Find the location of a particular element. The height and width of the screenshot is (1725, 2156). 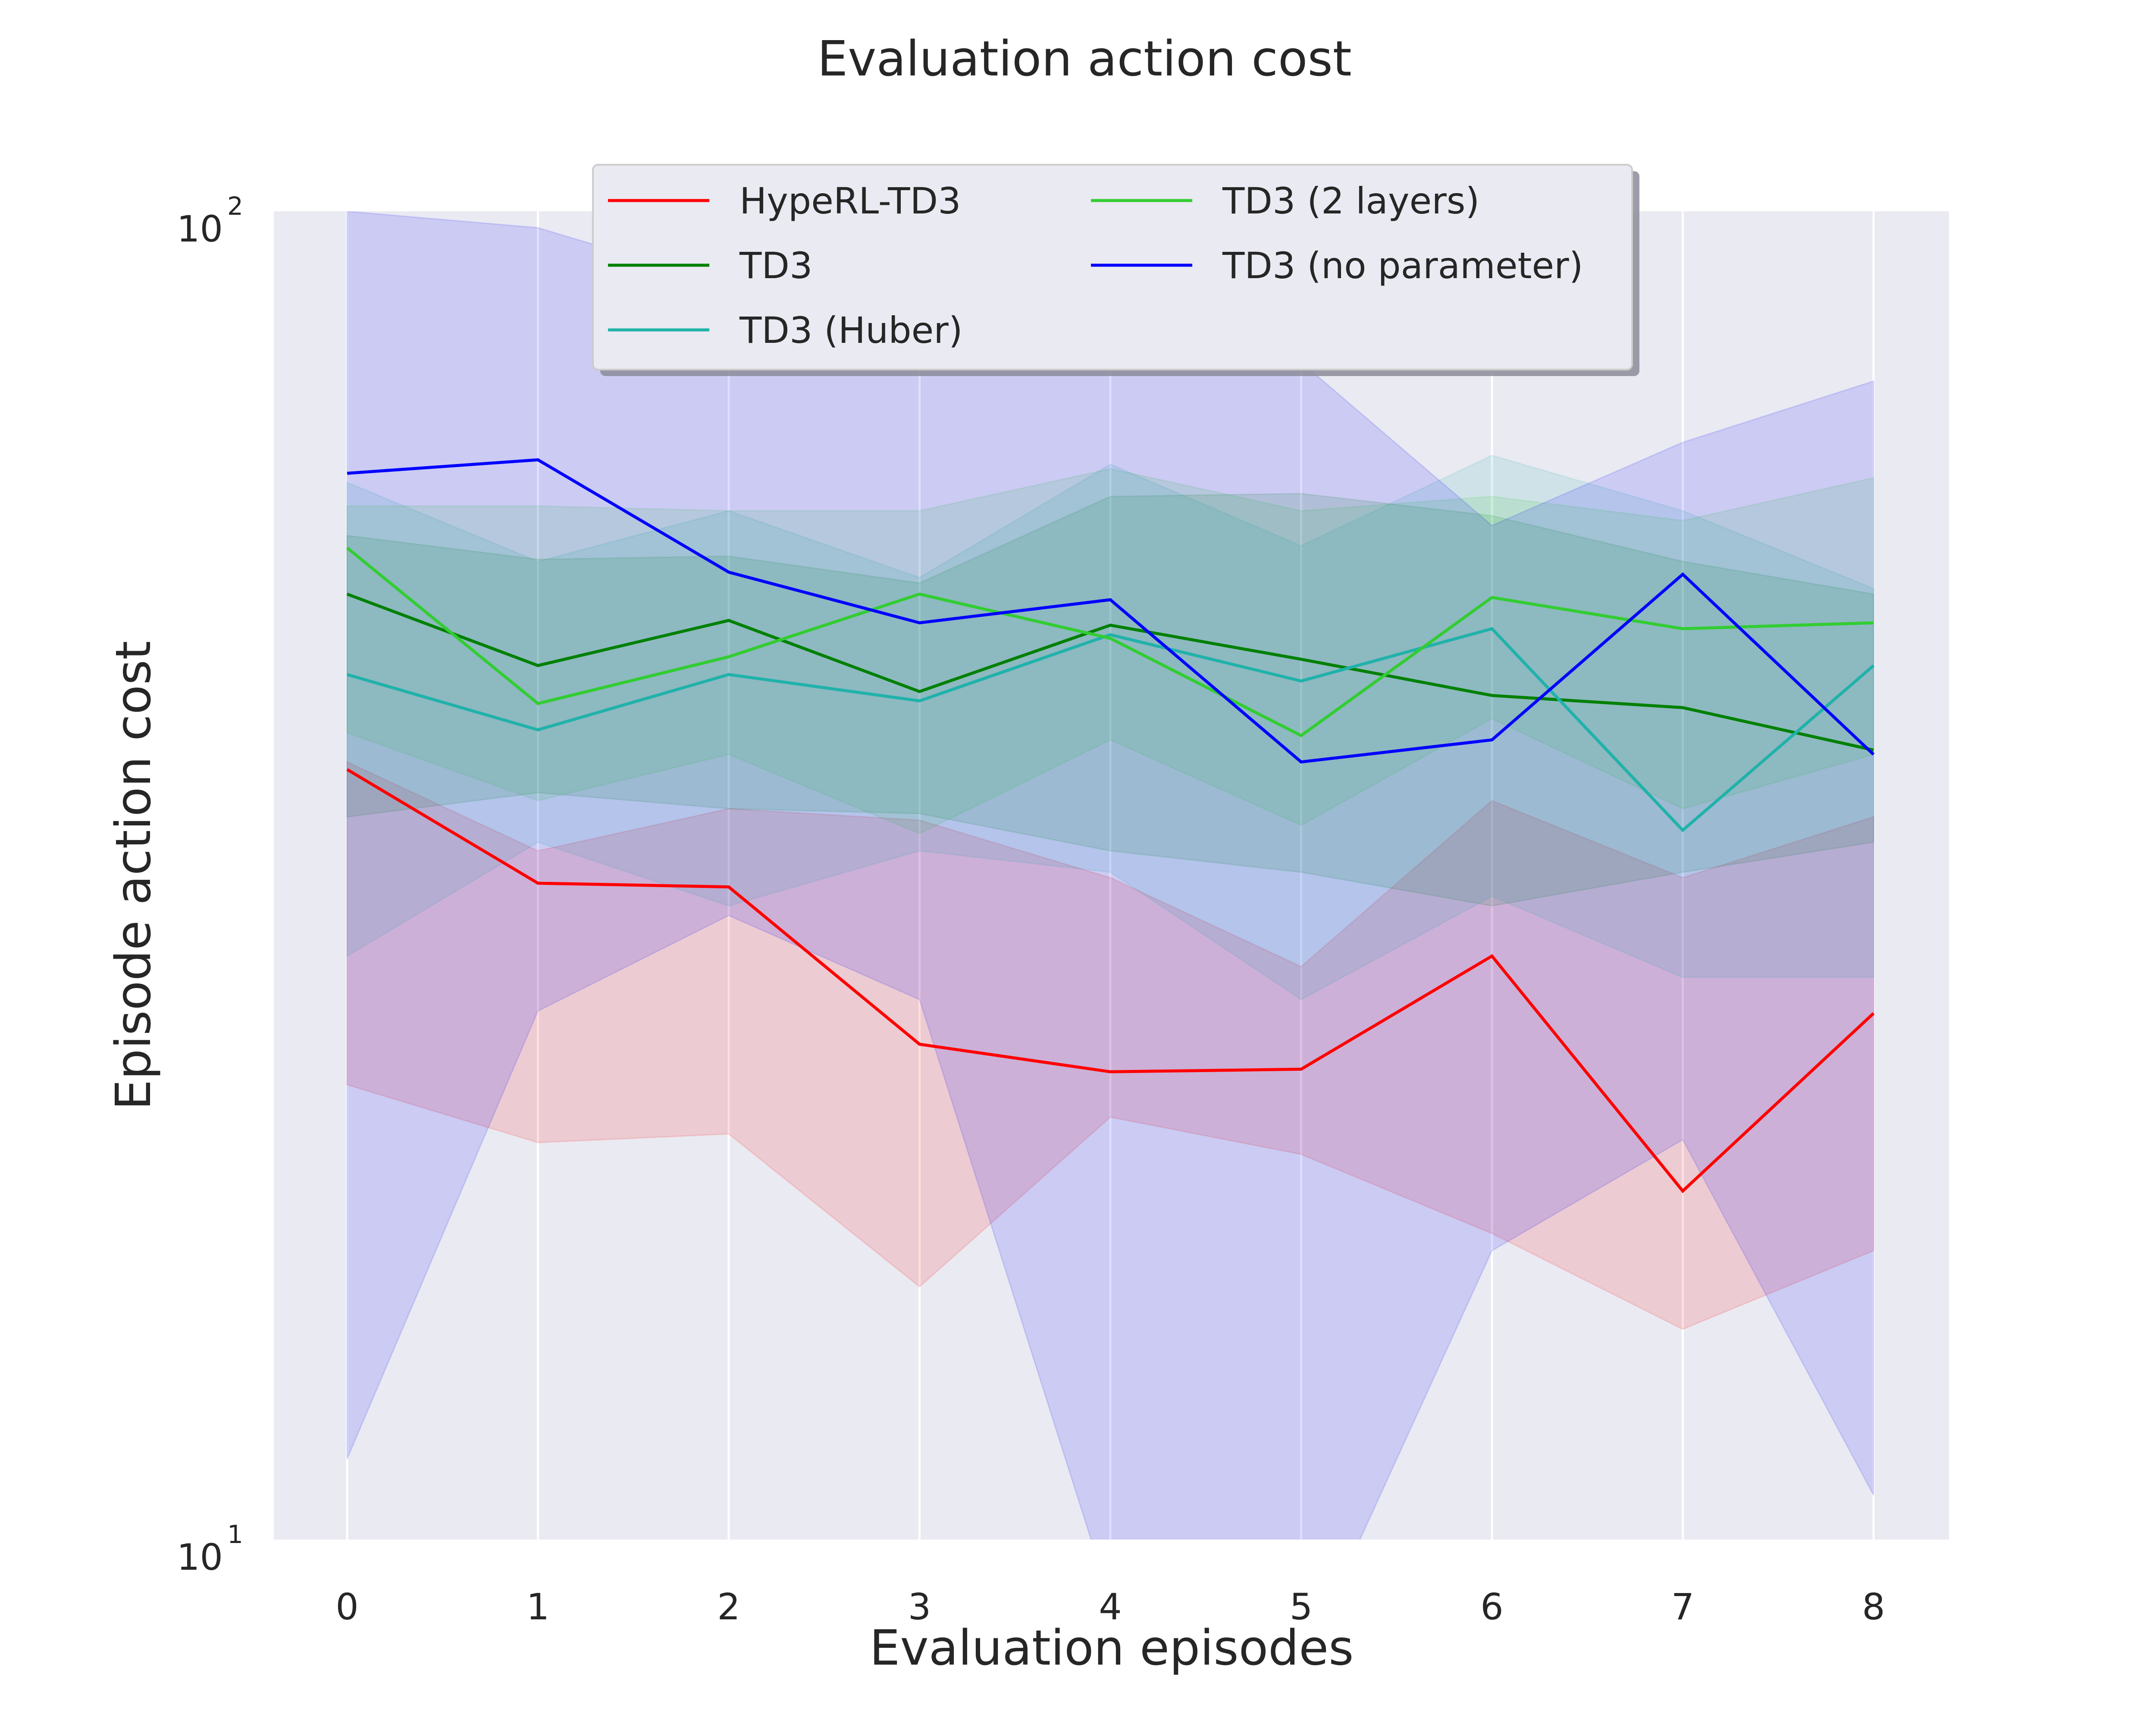

legend-label-1: TD3 is located at coordinates (775, 266).